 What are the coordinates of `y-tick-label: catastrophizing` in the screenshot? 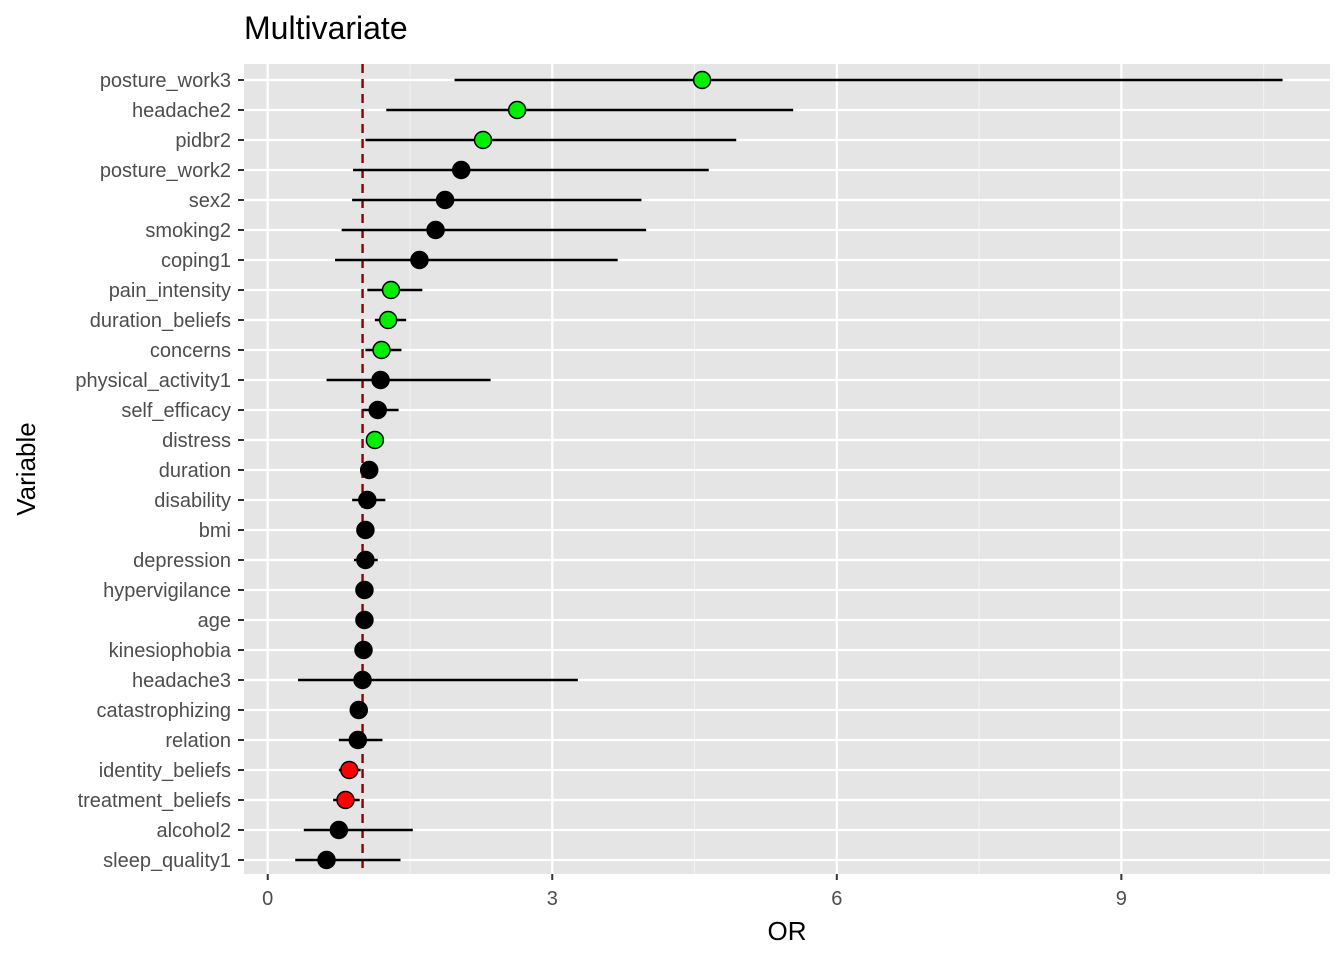 It's located at (163, 711).